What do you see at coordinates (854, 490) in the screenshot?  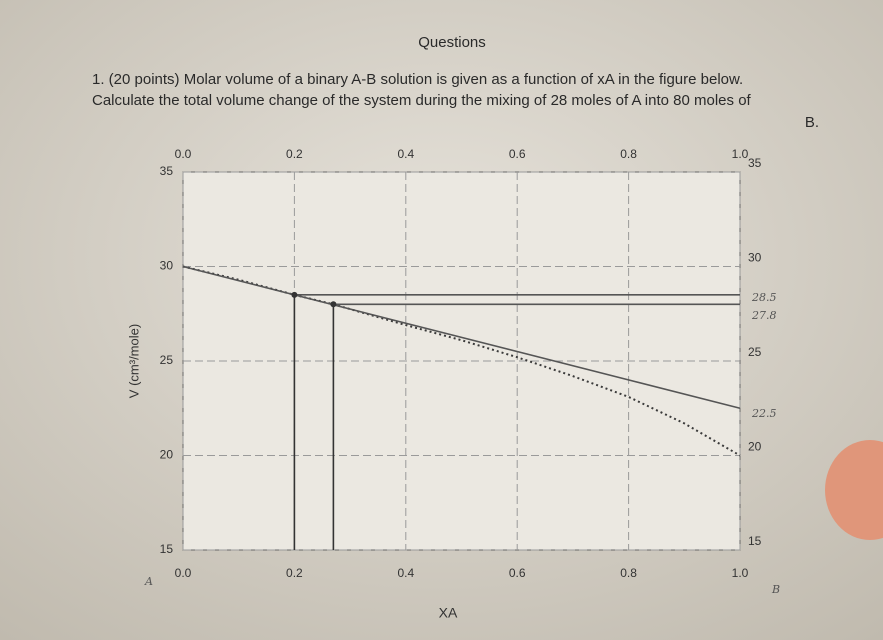 I see `finger` at bounding box center [854, 490].